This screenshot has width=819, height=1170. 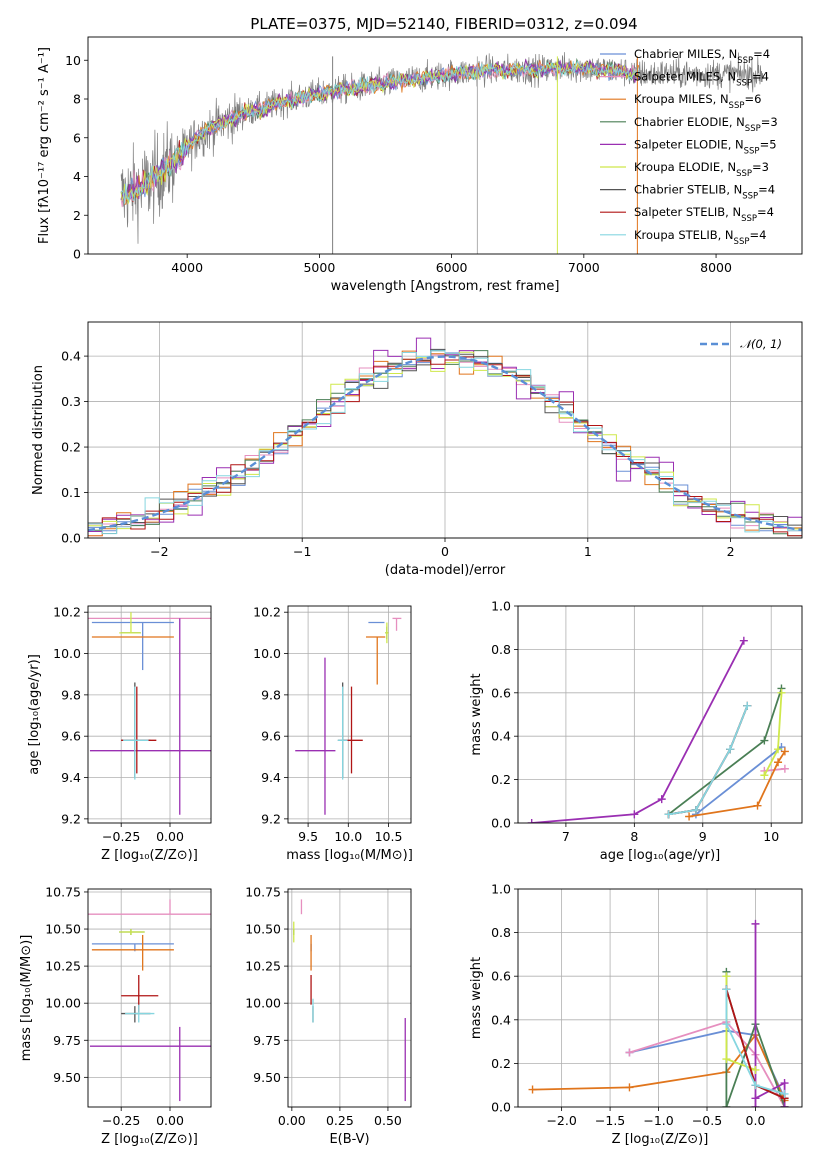 I want to click on mass_vs_Z-xtick-label: −0.25, so click(x=121, y=1120).